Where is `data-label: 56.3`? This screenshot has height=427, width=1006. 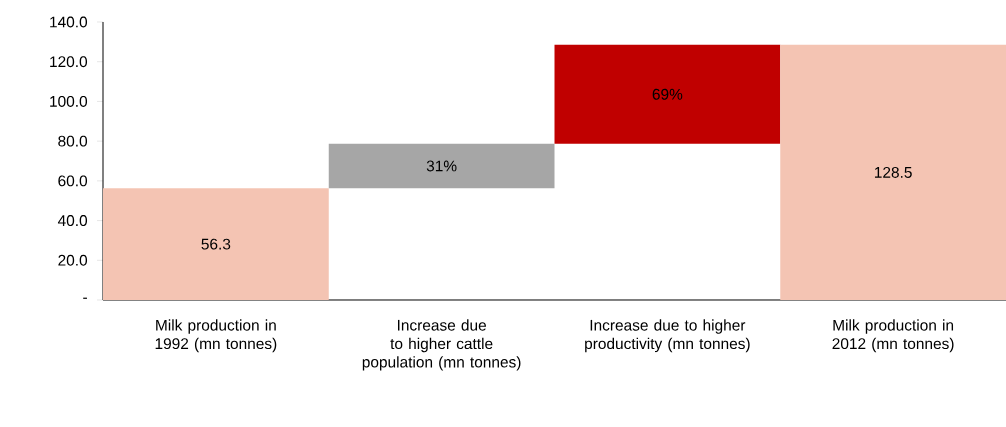
data-label: 56.3 is located at coordinates (216, 244).